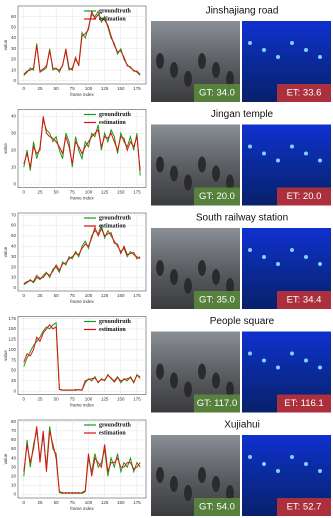  Describe the element at coordinates (14, 359) in the screenshot. I see `y-tick-label: 75` at that location.